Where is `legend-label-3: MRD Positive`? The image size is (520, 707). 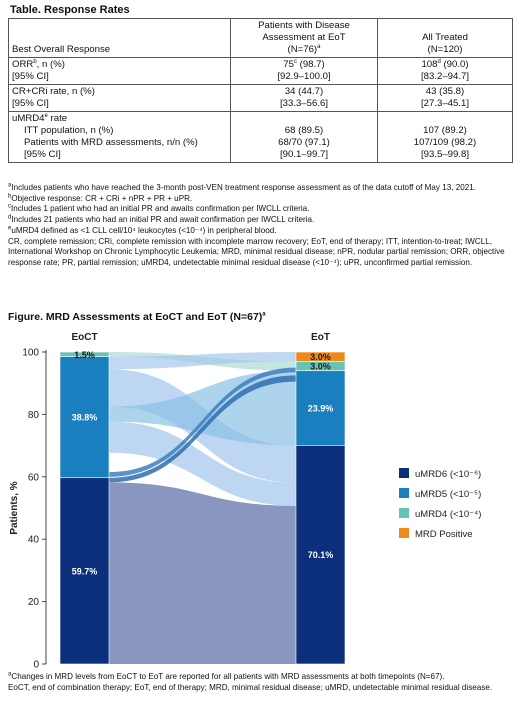 legend-label-3: MRD Positive is located at coordinates (444, 534).